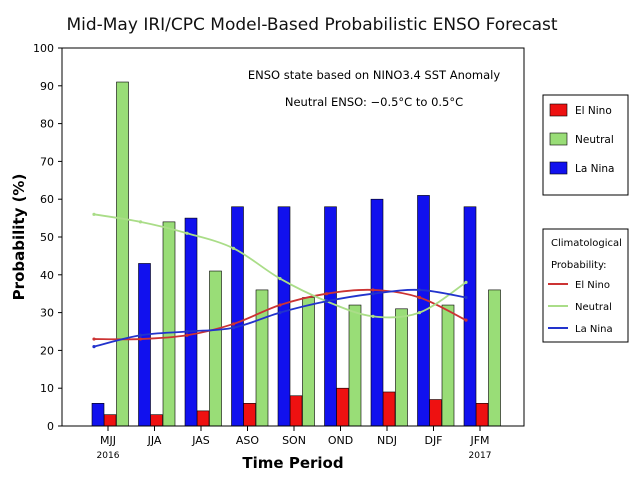  I want to click on x-tick-label: MJJ, so click(108, 440).